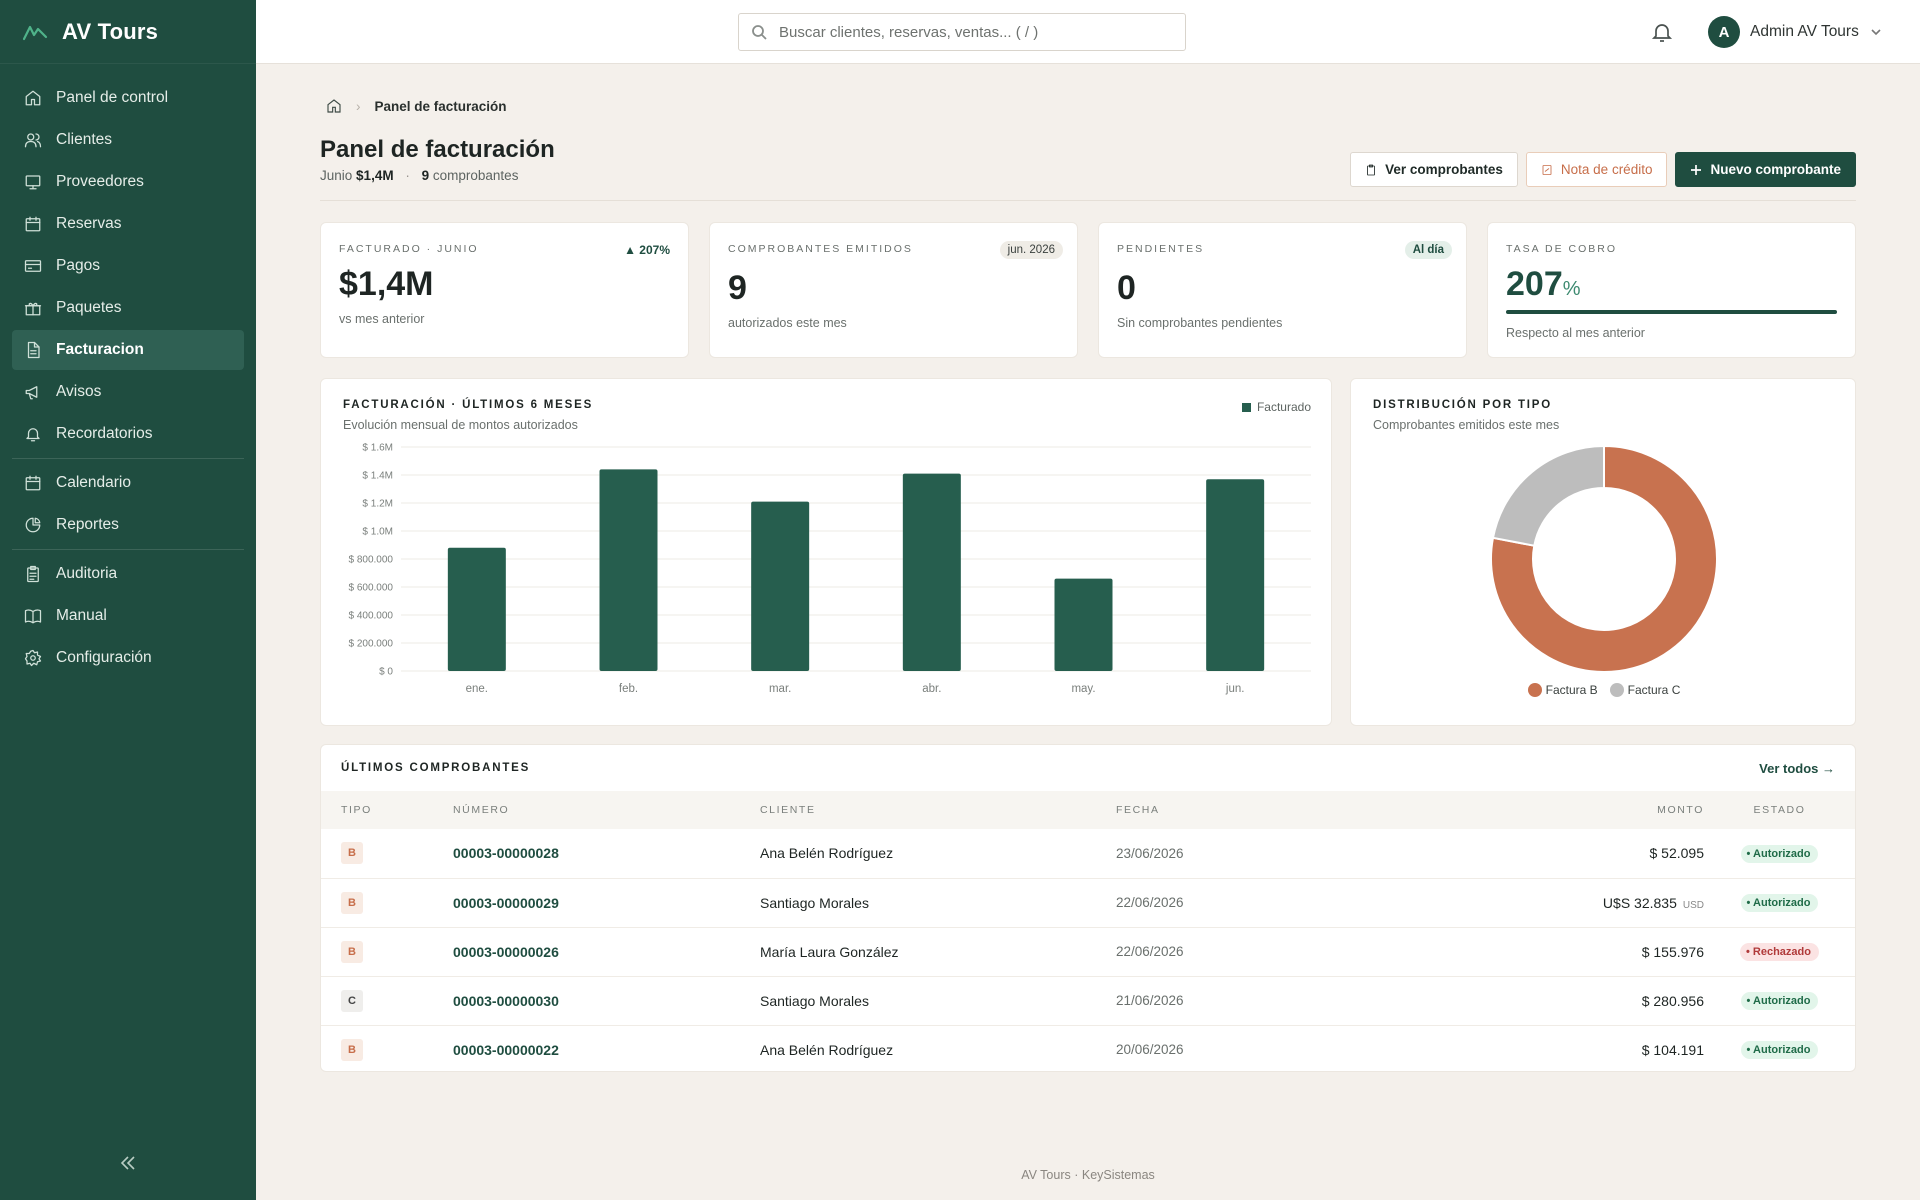 The image size is (1920, 1200). Describe the element at coordinates (409, 249) in the screenshot. I see `kpi-label: FACTURADO · JUNIO` at that location.